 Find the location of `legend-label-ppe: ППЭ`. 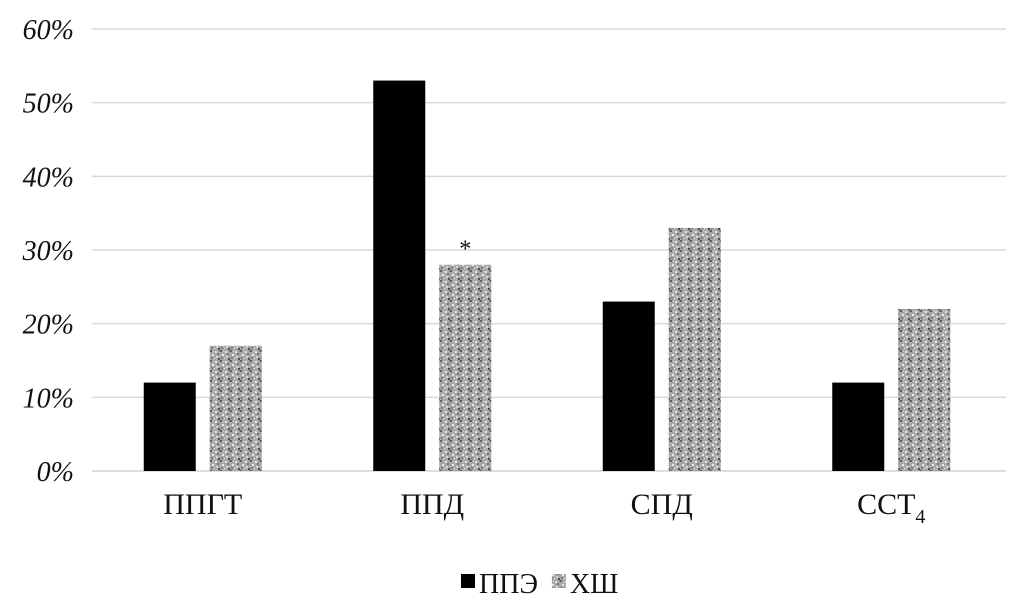

legend-label-ppe: ППЭ is located at coordinates (508, 584).